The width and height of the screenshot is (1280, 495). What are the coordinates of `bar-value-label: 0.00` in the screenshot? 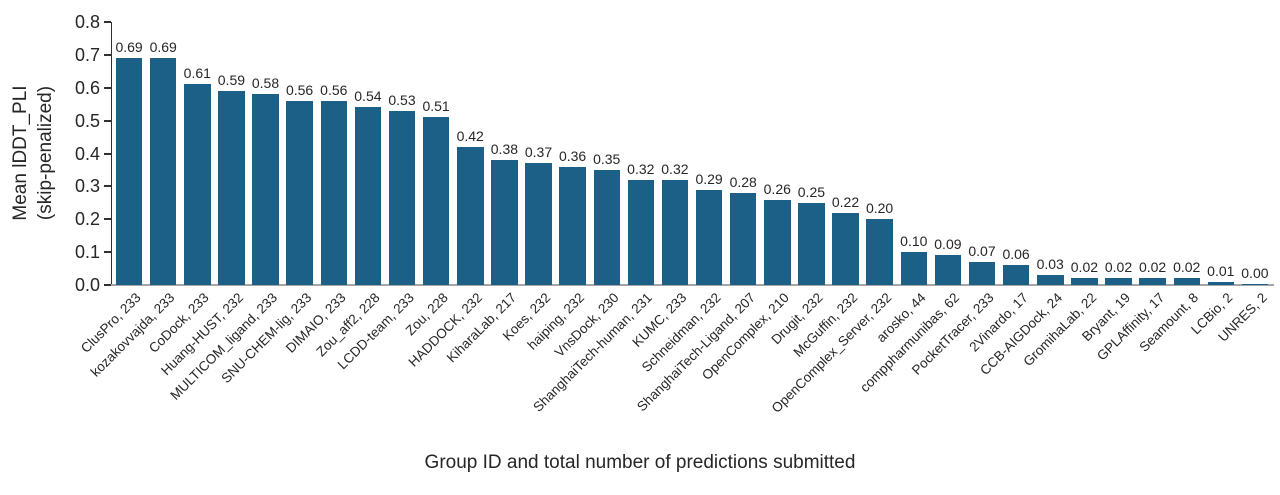 It's located at (1255, 273).